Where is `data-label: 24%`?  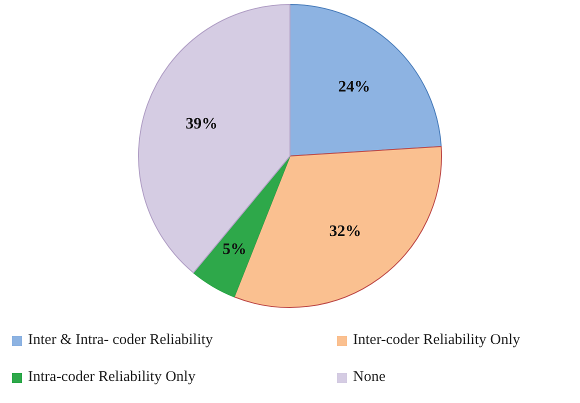
data-label: 24% is located at coordinates (354, 87).